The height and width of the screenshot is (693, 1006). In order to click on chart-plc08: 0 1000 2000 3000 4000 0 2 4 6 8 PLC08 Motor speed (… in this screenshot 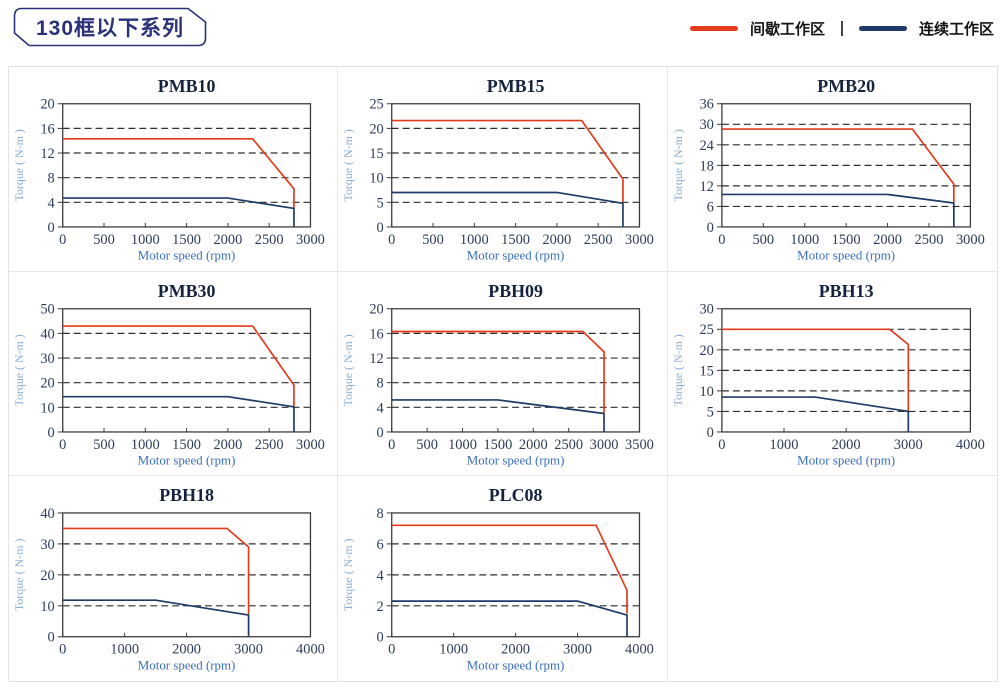, I will do `click(497, 579)`.